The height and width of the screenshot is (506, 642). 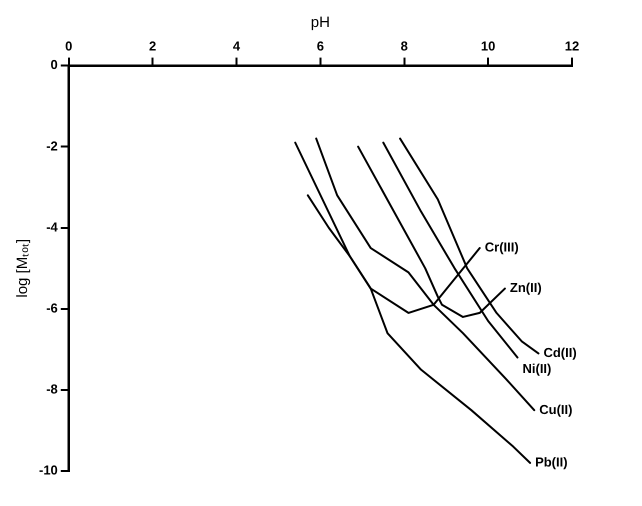 I want to click on series-label: Zn(II), so click(x=526, y=288).